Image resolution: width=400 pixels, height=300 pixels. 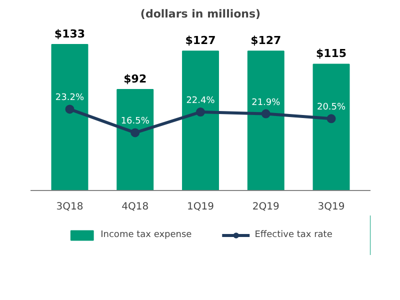 What do you see at coordinates (200, 207) in the screenshot?
I see `x-tick-label: 1Q19` at bounding box center [200, 207].